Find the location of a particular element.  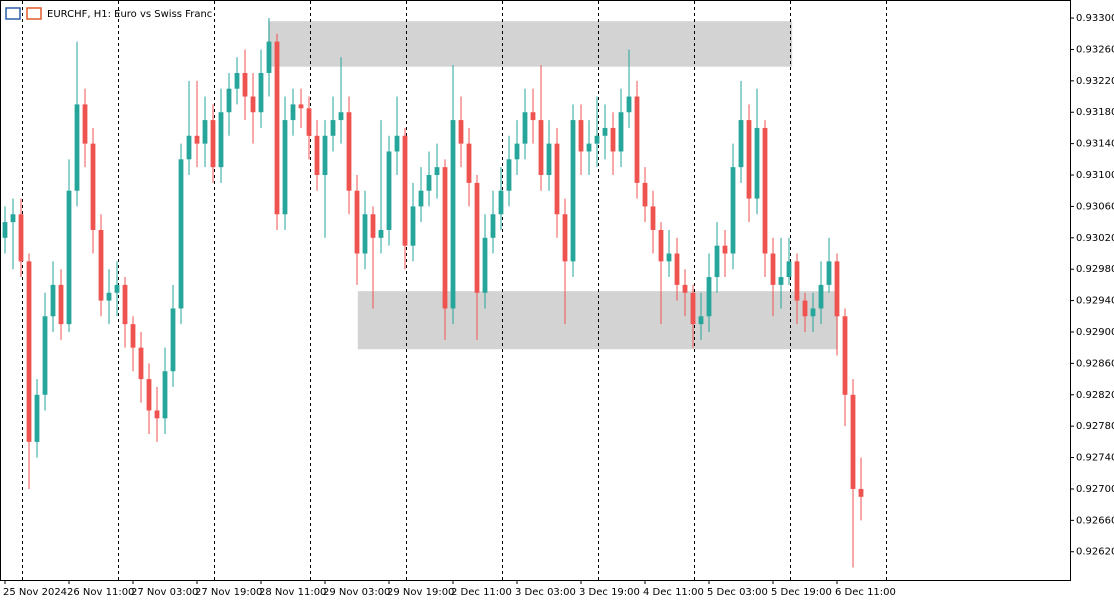

x-tick-label: 3 Dec 03:00 is located at coordinates (545, 592).